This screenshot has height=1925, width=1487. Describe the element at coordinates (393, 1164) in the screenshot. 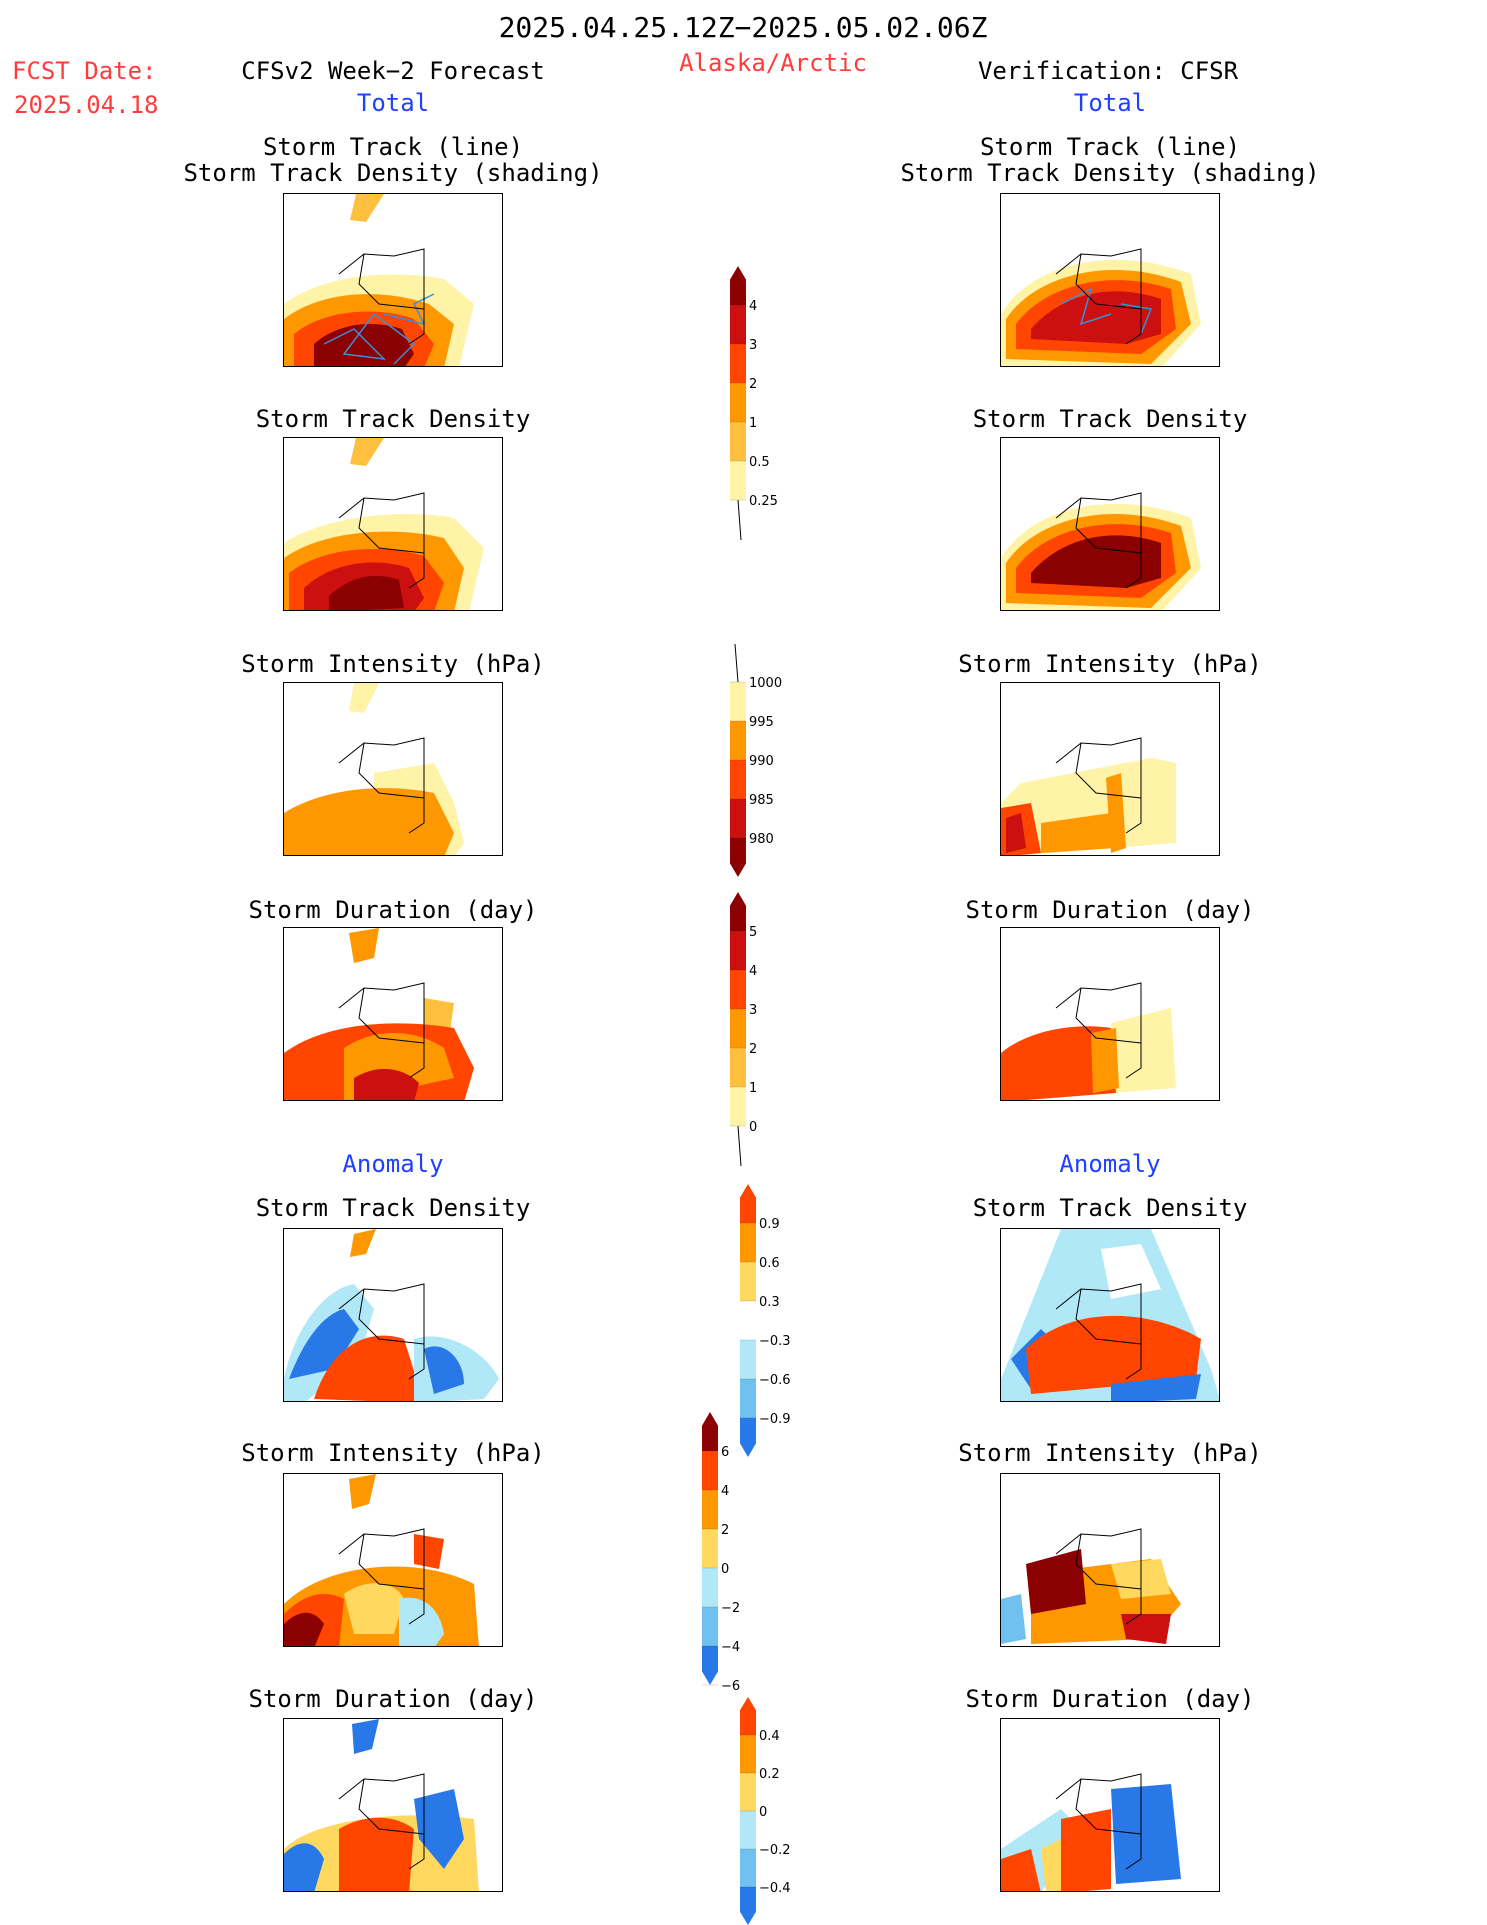

I see `anomaly-label-left: Anomaly` at that location.